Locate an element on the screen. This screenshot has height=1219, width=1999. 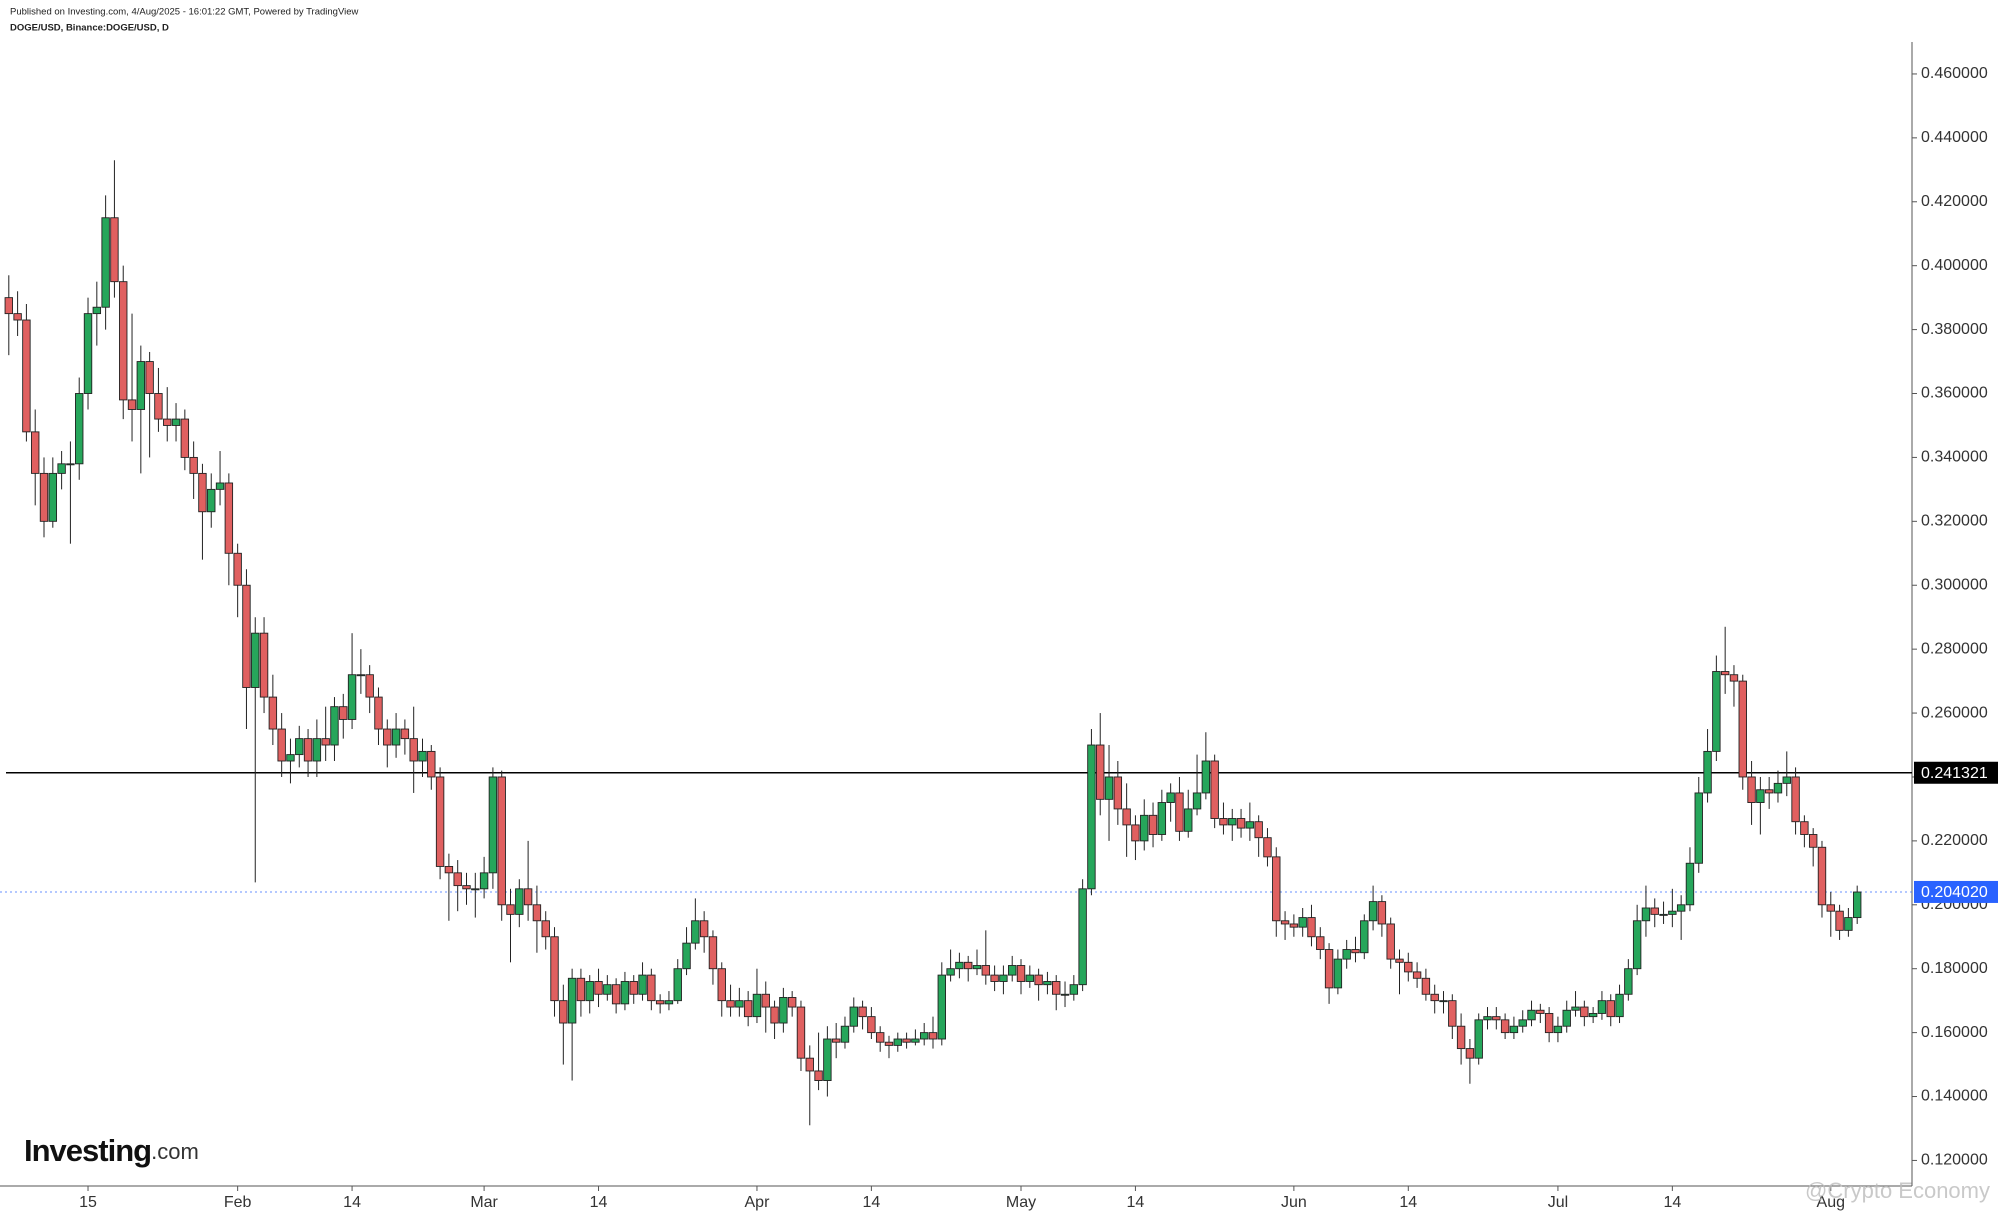
x-tick-label: Aug is located at coordinates (1831, 1202).